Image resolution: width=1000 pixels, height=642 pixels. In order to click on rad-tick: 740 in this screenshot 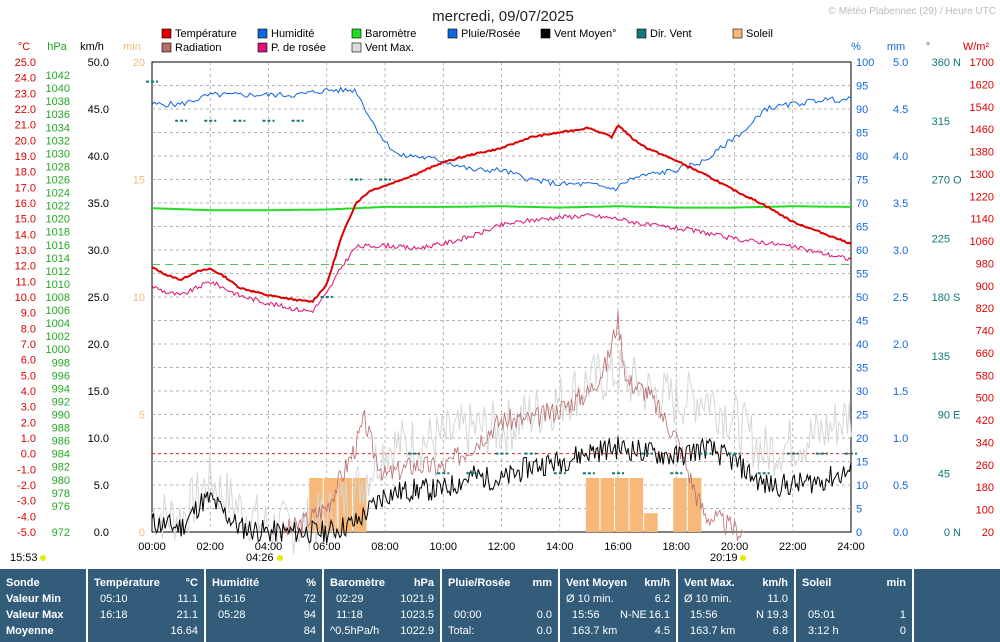, I will do `click(985, 332)`.